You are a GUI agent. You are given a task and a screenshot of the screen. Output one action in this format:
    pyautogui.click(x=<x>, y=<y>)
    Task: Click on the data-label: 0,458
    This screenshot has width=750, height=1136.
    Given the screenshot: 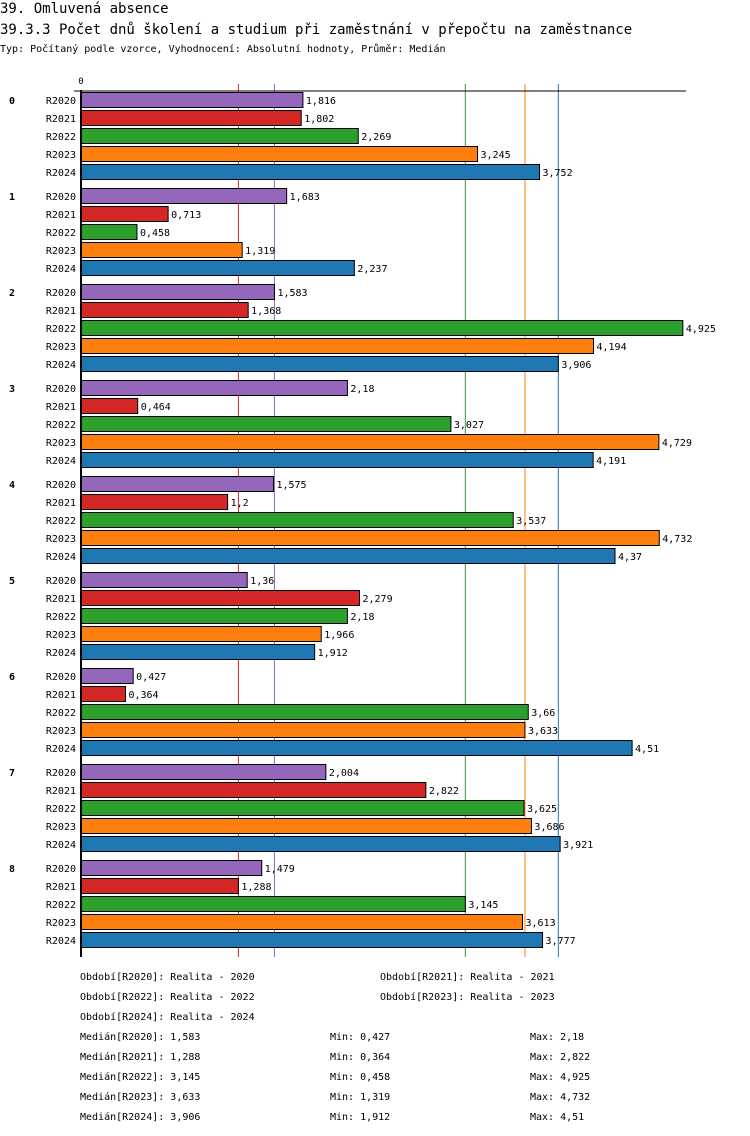 What is the action you would take?
    pyautogui.click(x=155, y=233)
    